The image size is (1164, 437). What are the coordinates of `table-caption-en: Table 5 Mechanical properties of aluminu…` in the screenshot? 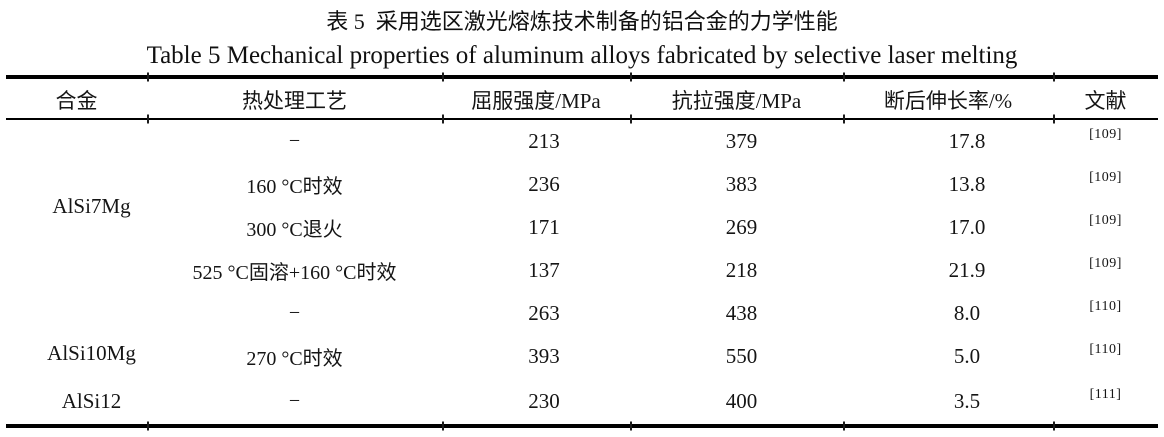 It's located at (582, 55).